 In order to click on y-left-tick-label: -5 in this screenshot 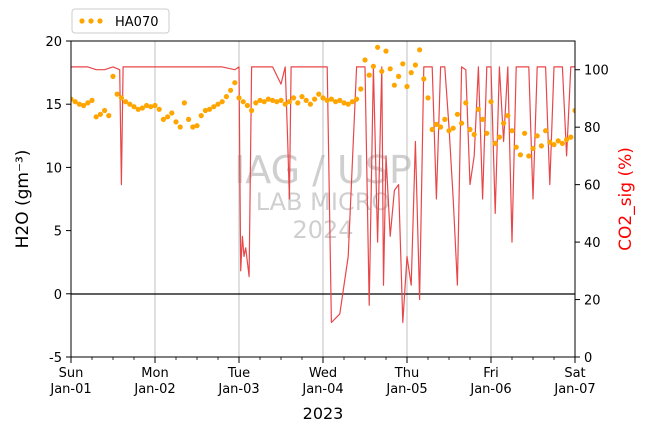, I will do `click(55, 358)`.